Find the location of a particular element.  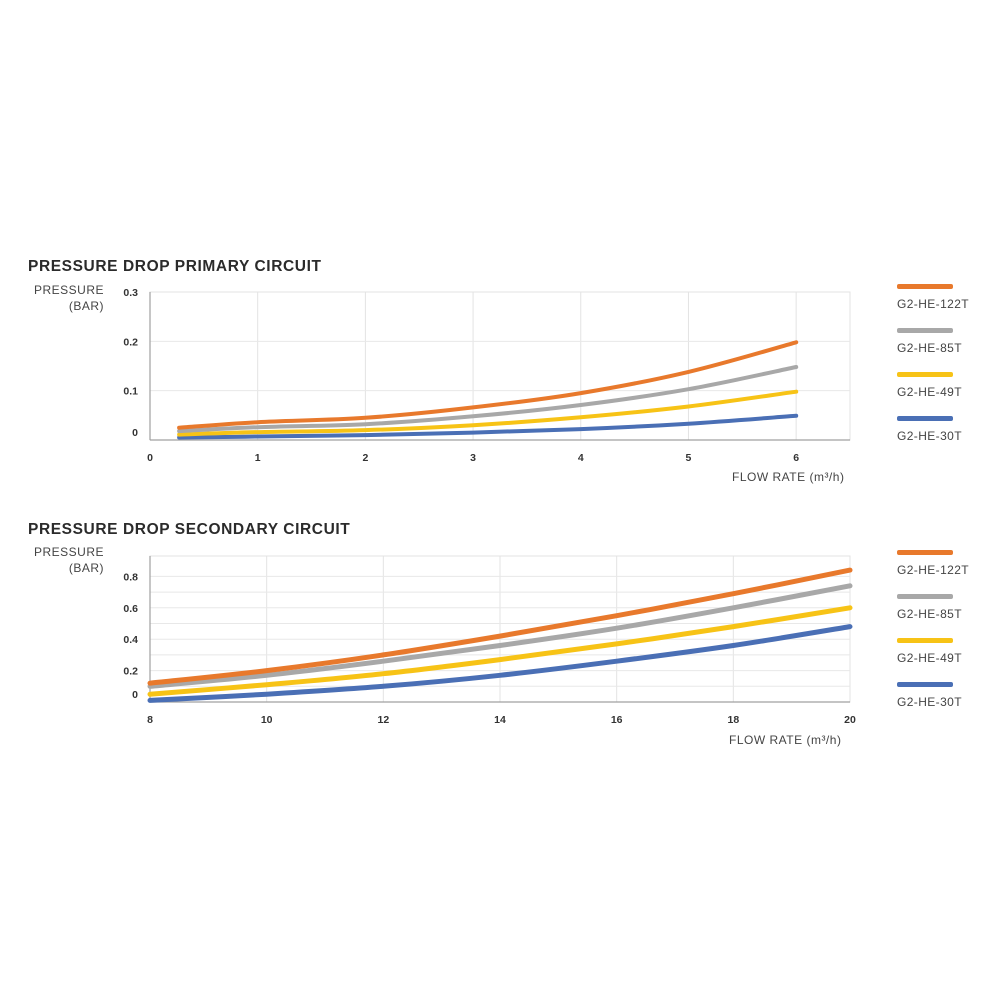

x-tick-label: 1 is located at coordinates (258, 458).